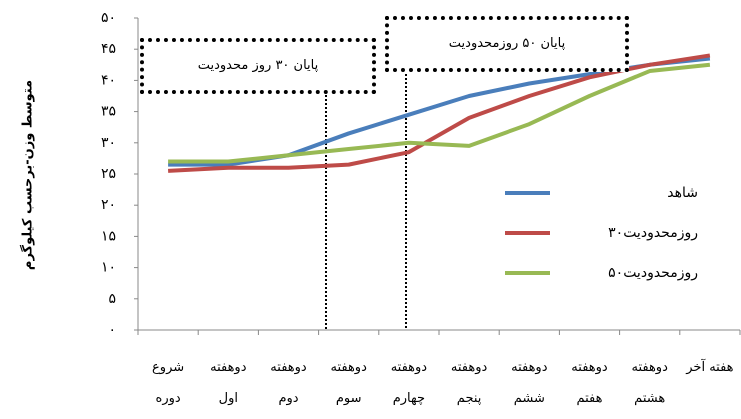  What do you see at coordinates (108, 18) in the screenshot?
I see `y-tick-label: ۵۰` at bounding box center [108, 18].